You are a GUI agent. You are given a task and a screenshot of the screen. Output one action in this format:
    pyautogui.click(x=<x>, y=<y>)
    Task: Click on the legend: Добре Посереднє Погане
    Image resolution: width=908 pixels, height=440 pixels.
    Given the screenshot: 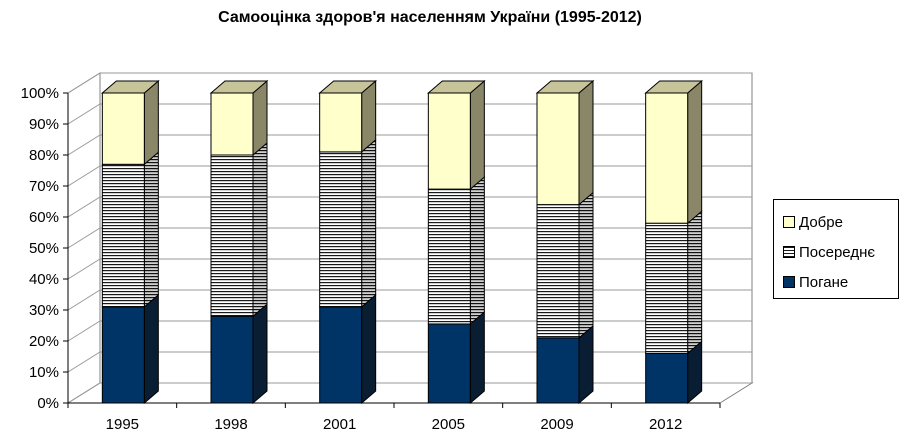 What is the action you would take?
    pyautogui.click(x=836, y=249)
    